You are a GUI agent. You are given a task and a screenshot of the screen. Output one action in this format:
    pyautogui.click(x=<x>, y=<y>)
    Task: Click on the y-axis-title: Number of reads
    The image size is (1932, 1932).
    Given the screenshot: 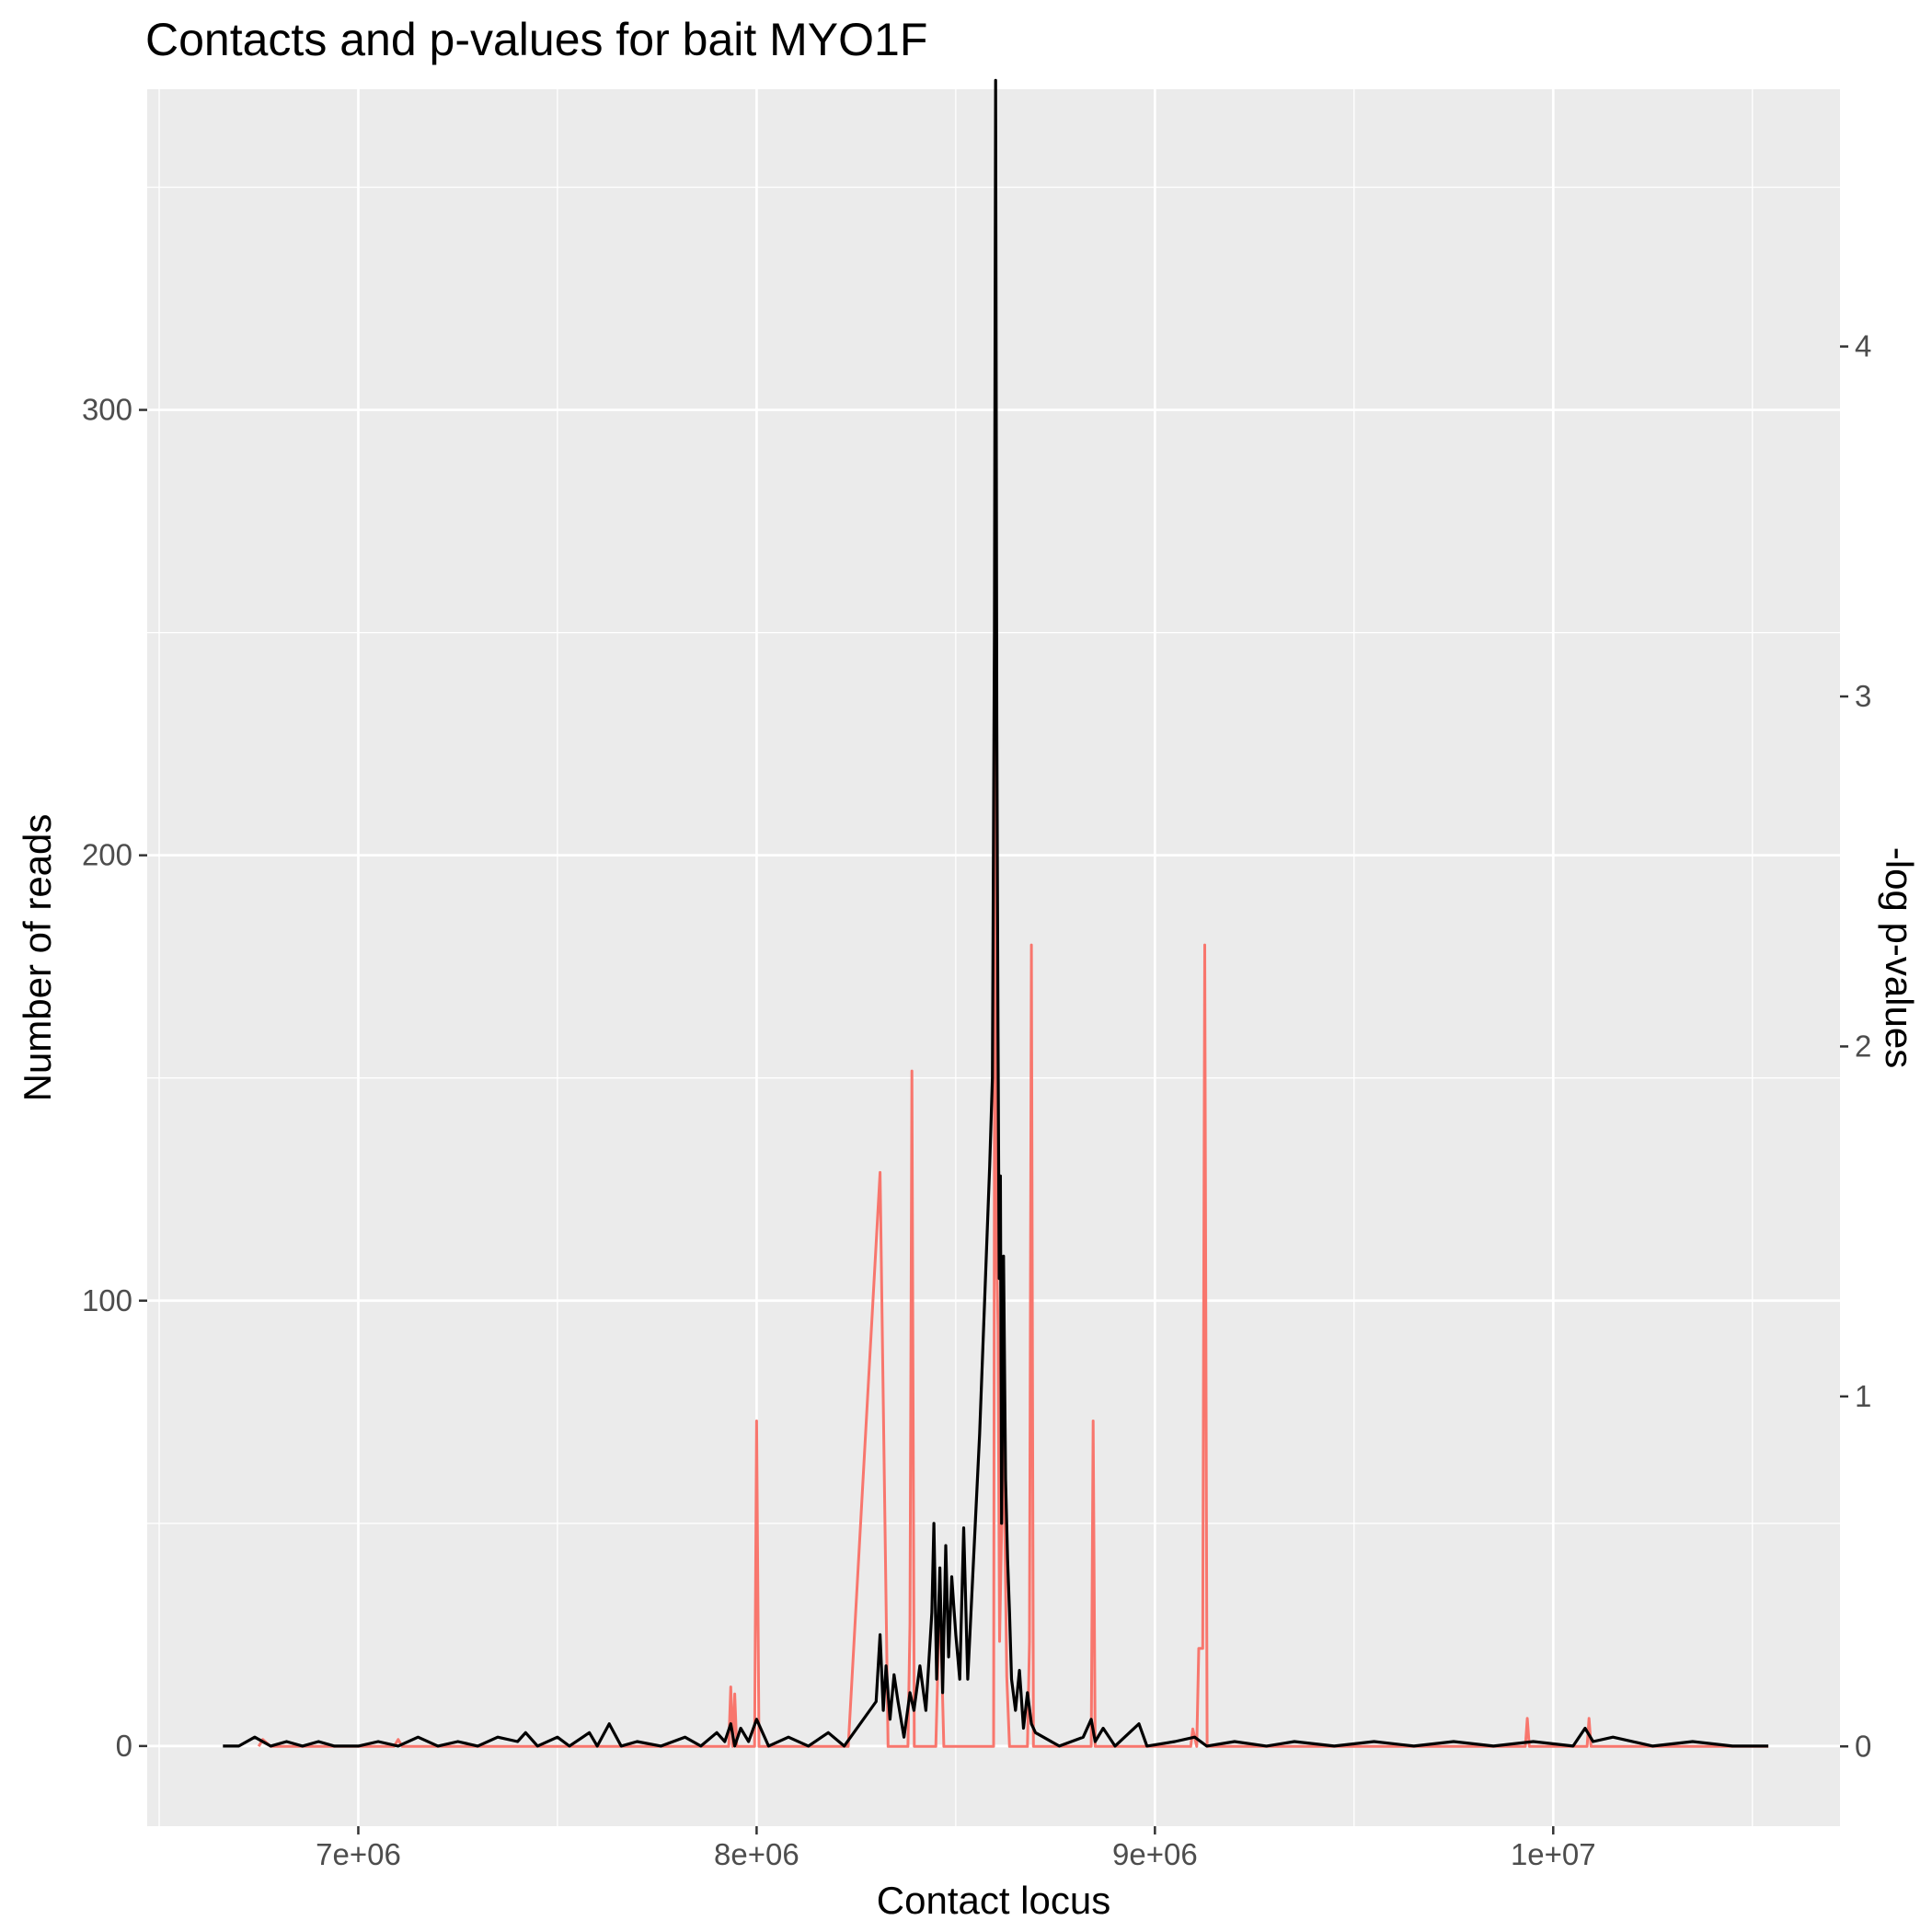 What is the action you would take?
    pyautogui.click(x=37, y=958)
    